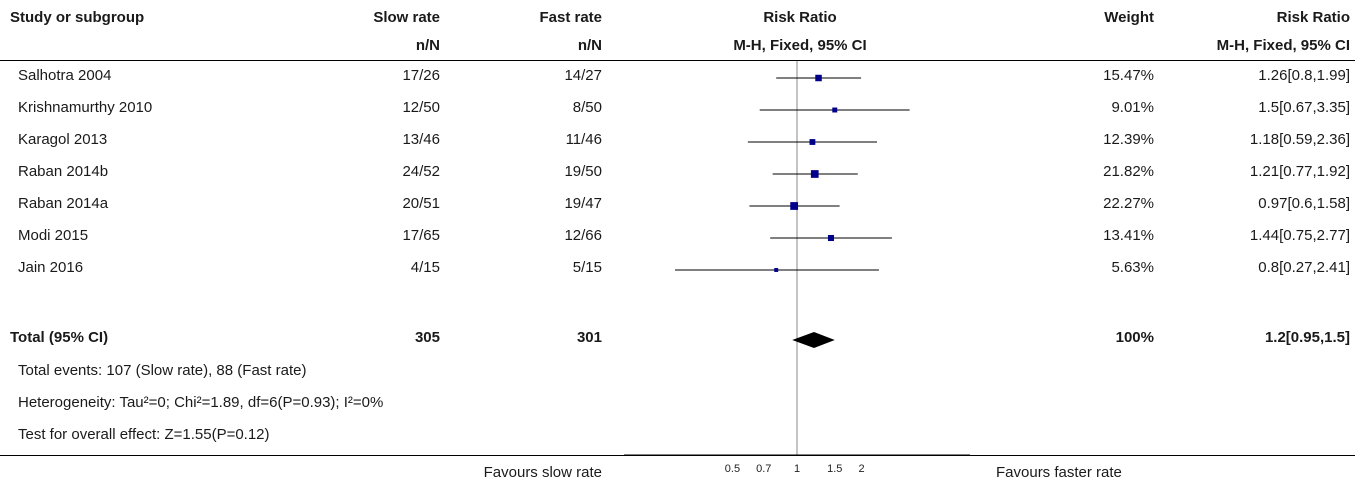  I want to click on total-ci: 1.2[0.95,1.5], so click(1307, 337).